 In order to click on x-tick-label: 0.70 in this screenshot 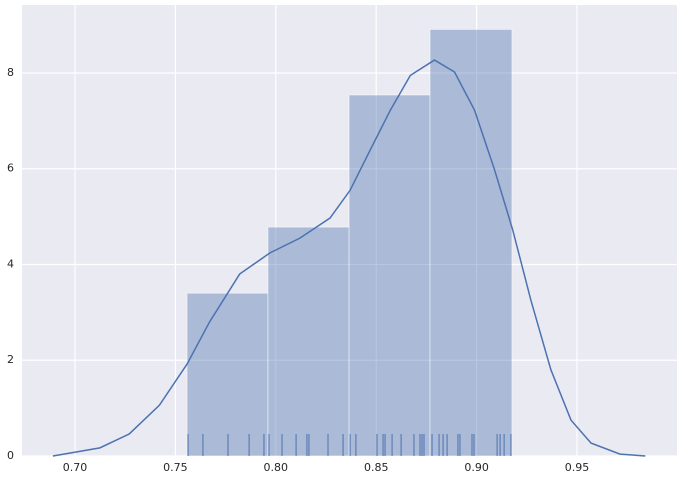, I will do `click(75, 467)`.